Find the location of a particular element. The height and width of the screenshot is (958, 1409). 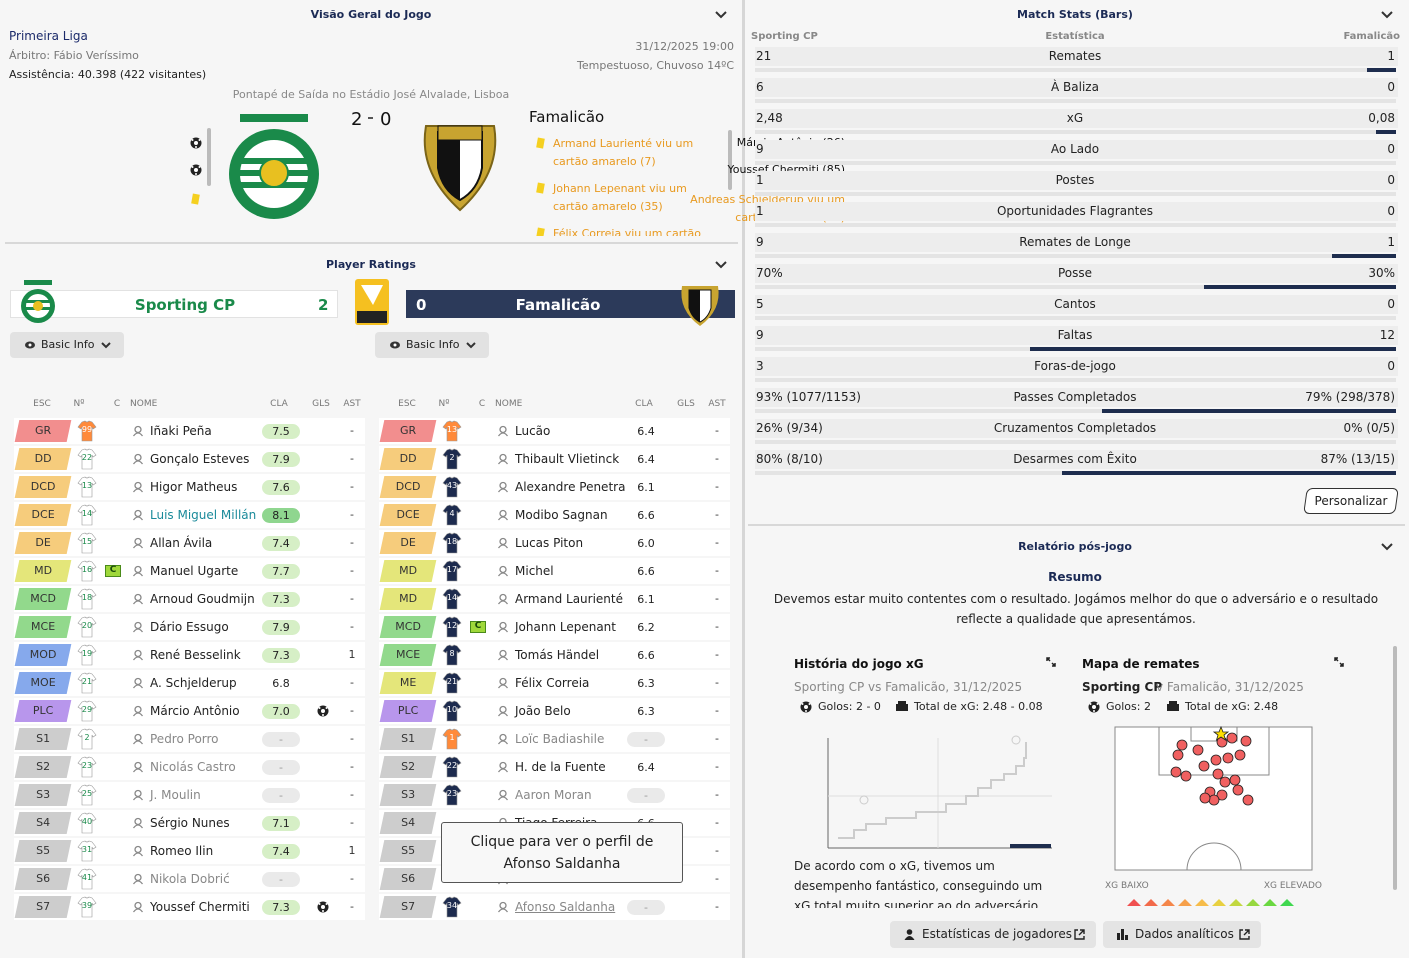

player-name: João Belo is located at coordinates (543, 711).